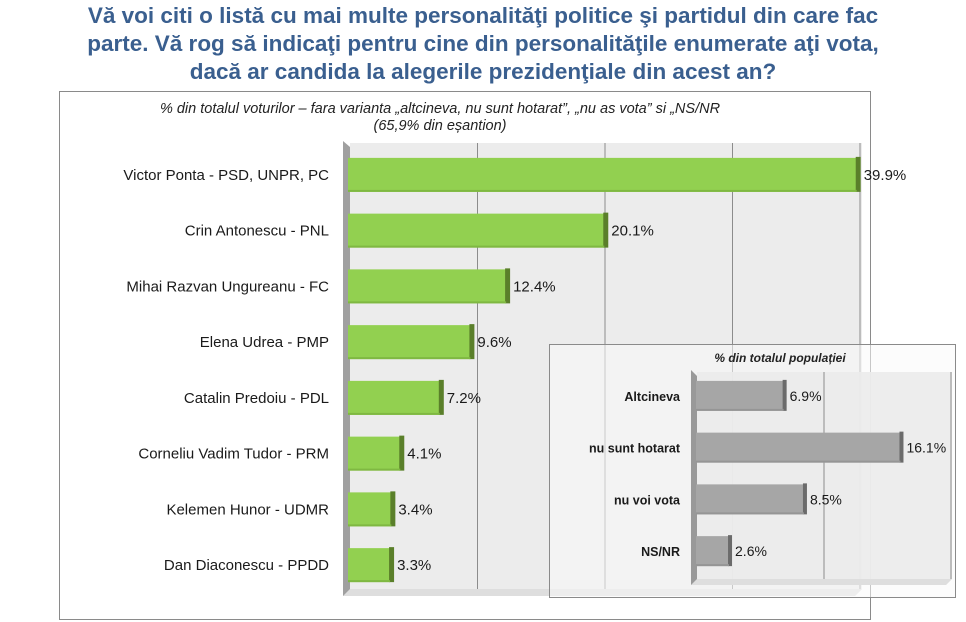 The image size is (966, 622). What do you see at coordinates (751, 551) in the screenshot?
I see `inset-chart-value-label: 2.6%` at bounding box center [751, 551].